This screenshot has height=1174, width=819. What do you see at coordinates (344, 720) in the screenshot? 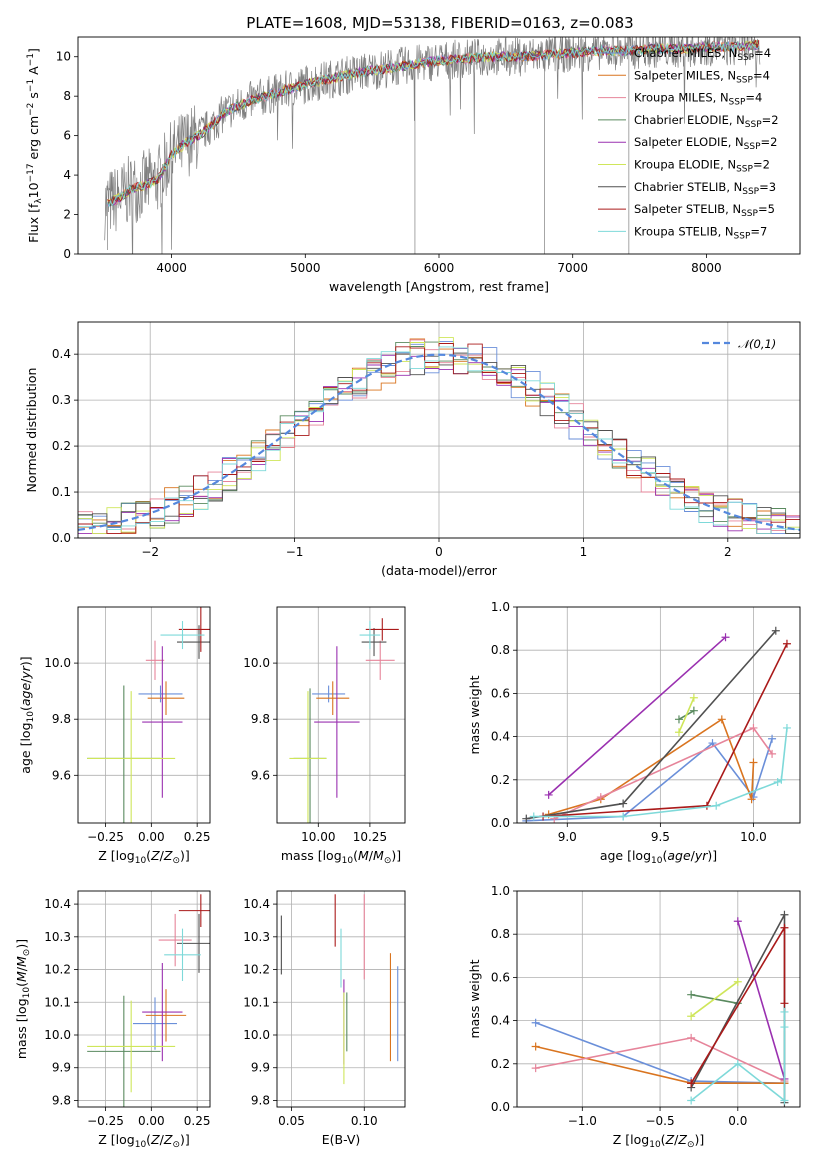
I see `plot-area-age_vs_mass` at bounding box center [344, 720].